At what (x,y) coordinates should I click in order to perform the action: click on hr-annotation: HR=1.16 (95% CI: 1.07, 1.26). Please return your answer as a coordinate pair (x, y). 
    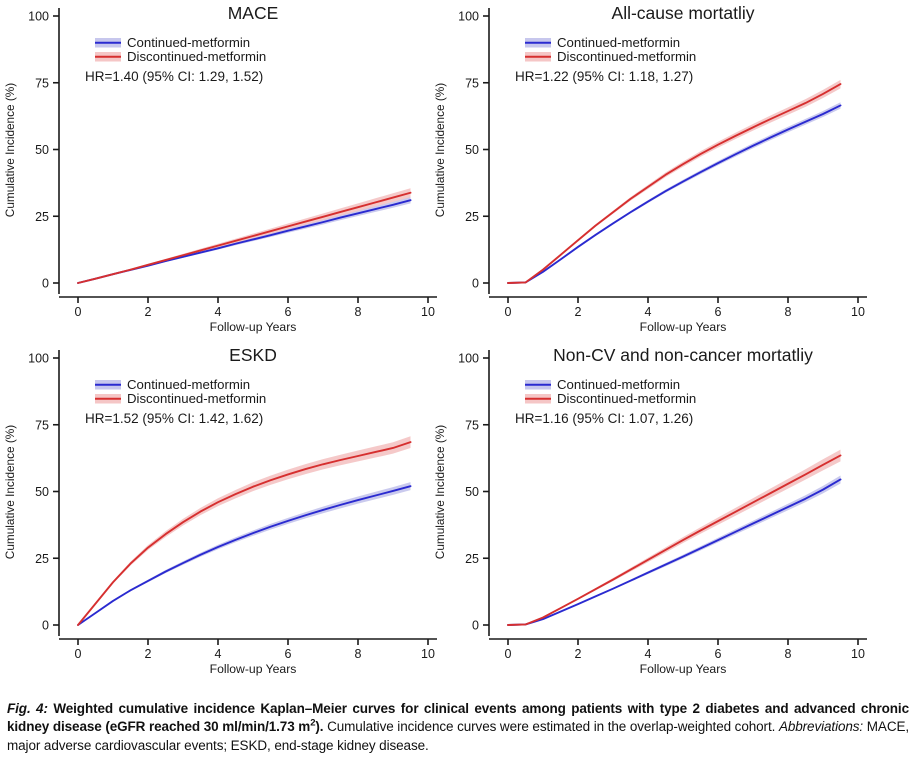
    Looking at the image, I should click on (604, 418).